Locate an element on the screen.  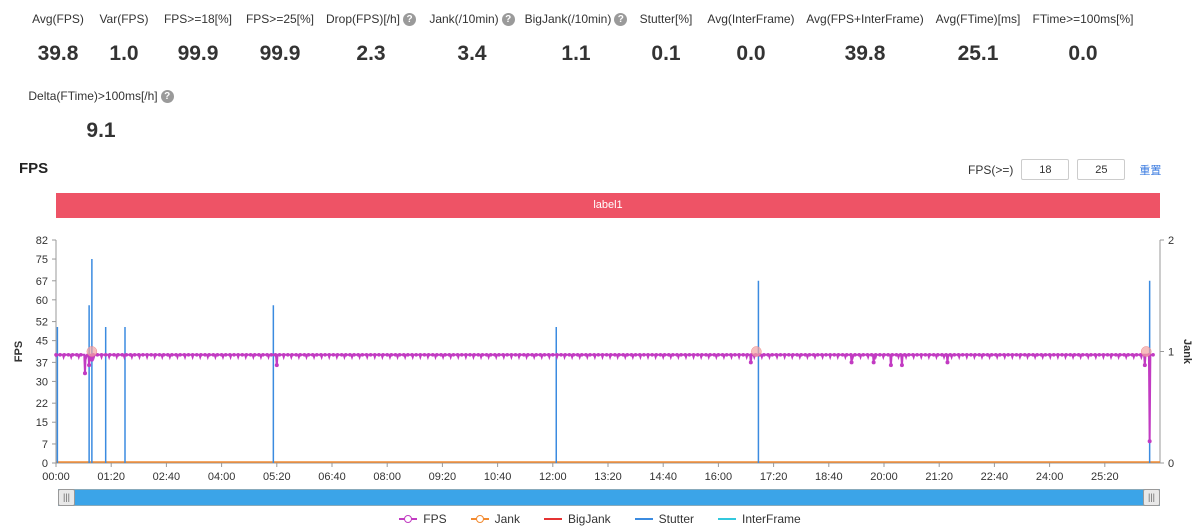
legend-item: Stutter is located at coordinates (664, 519).